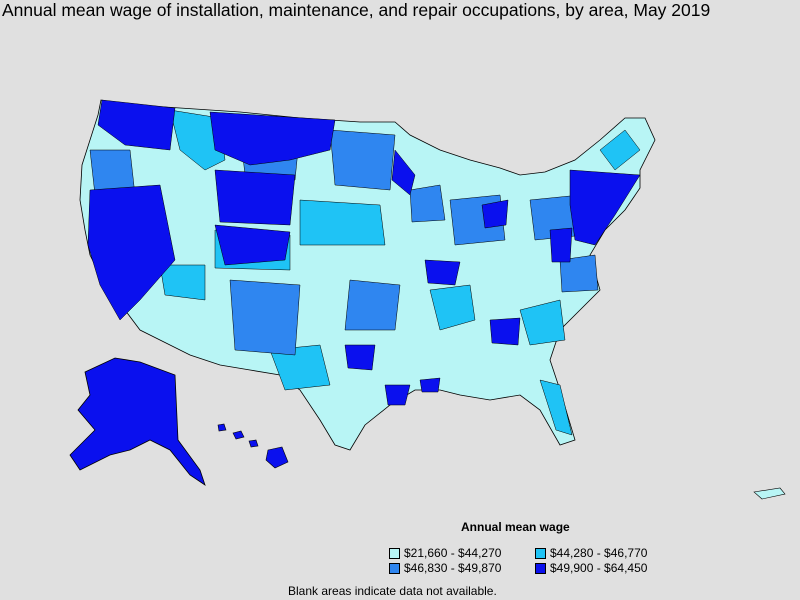  I want to click on legend-item-band-2: $44,280 - $46,770, so click(591, 553).